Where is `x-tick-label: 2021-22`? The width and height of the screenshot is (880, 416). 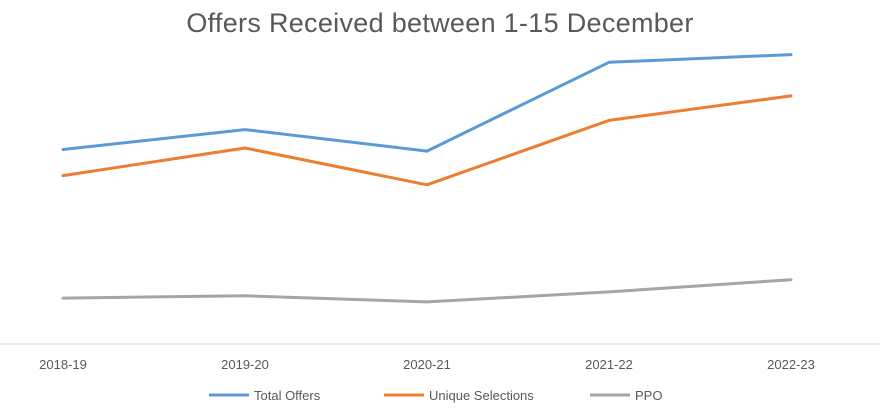 x-tick-label: 2021-22 is located at coordinates (609, 364).